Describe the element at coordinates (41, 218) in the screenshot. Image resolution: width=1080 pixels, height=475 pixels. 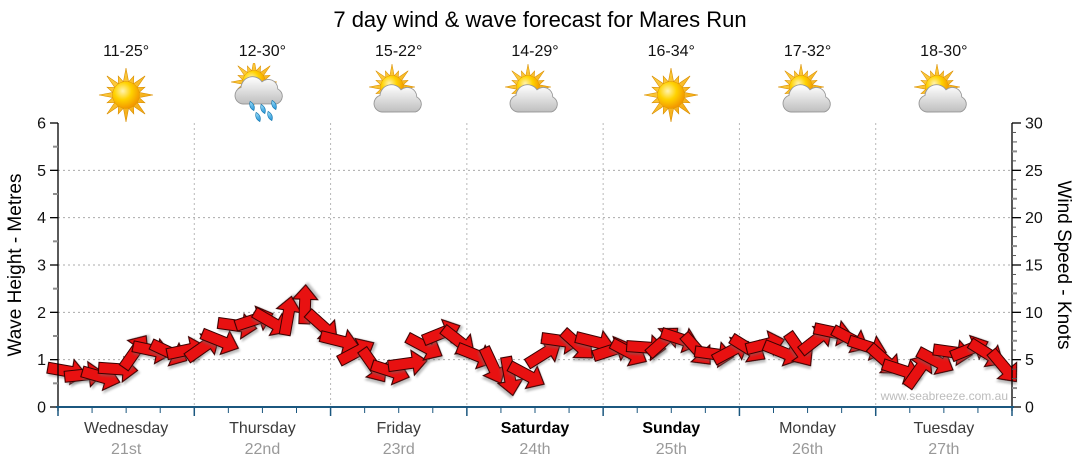
I see `left-tick-label: 4` at that location.